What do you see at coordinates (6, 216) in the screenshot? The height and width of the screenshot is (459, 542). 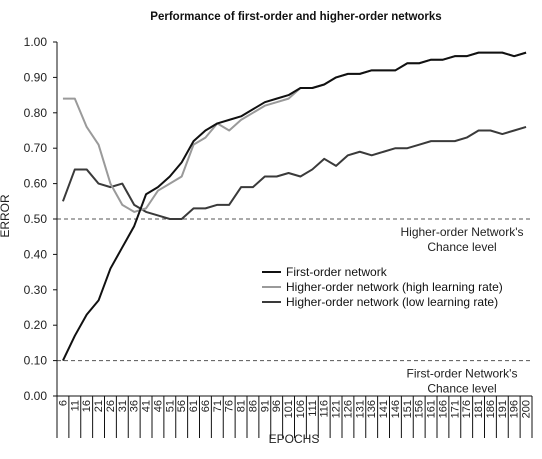 I see `y-axis-title: ERROR` at bounding box center [6, 216].